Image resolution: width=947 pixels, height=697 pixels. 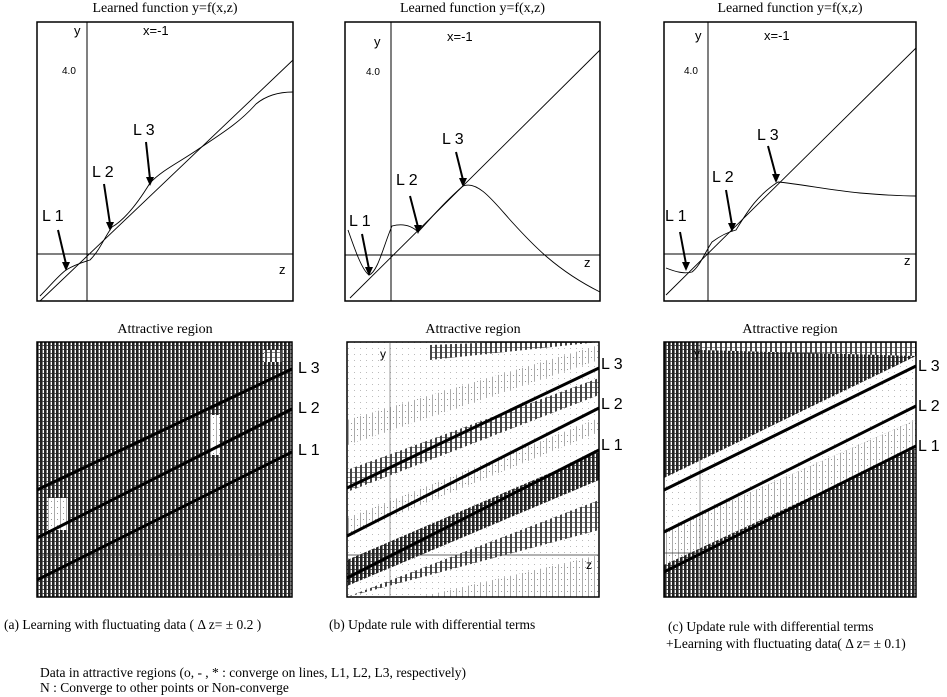 I want to click on function-plot-c, so click(x=790, y=161).